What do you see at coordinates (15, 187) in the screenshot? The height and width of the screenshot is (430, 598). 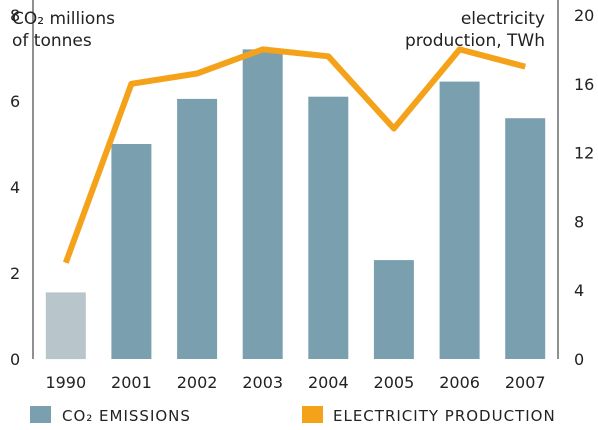 I see `left-tick-label: 4` at bounding box center [15, 187].